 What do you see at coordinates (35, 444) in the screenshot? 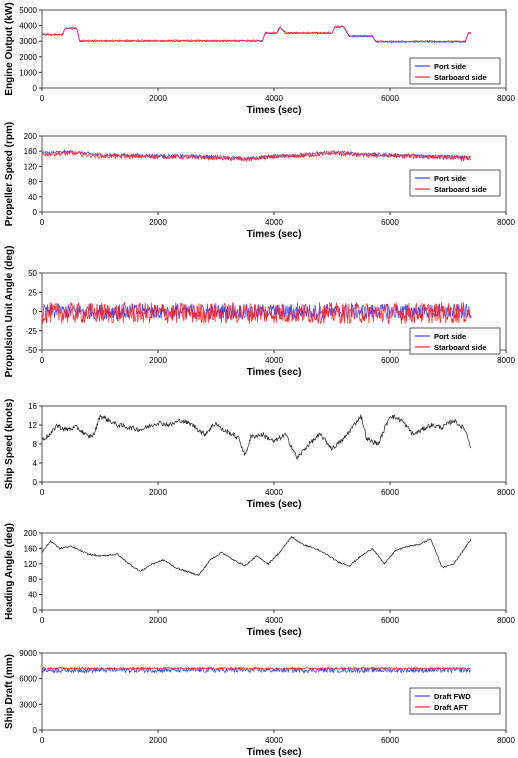
I see `y-tick-label: 8` at bounding box center [35, 444].